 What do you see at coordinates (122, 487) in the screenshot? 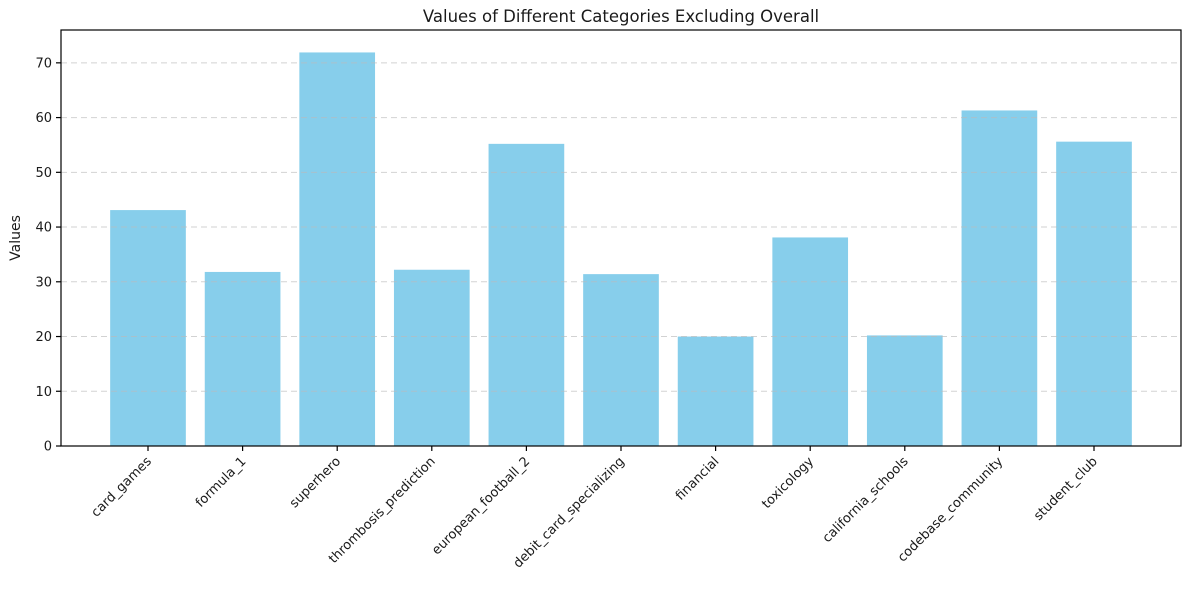
I see `x-tick-label: card_games` at bounding box center [122, 487].